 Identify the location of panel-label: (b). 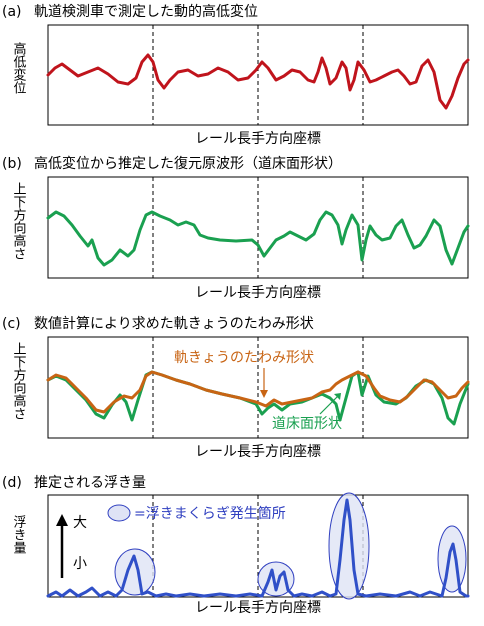
(12, 164).